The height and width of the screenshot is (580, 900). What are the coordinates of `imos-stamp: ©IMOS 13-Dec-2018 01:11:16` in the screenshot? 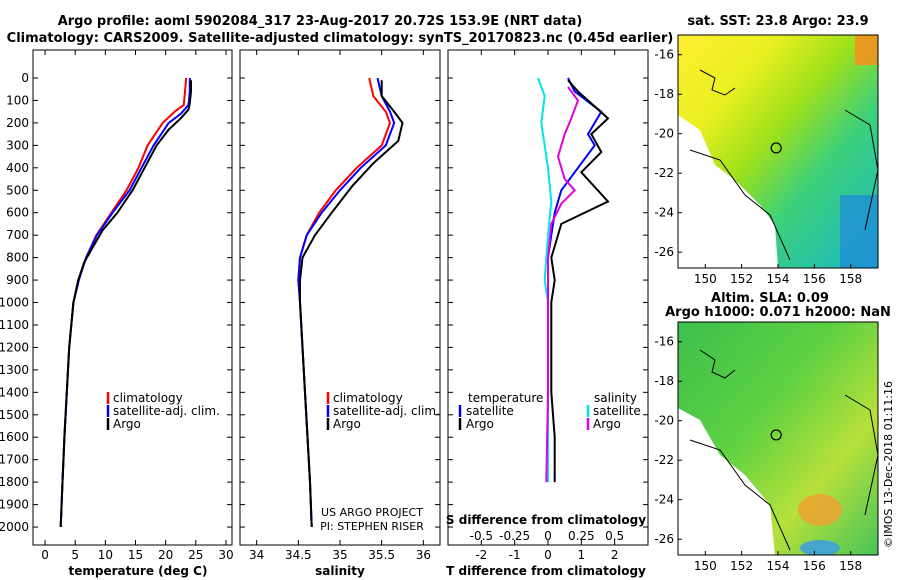 It's located at (888, 464).